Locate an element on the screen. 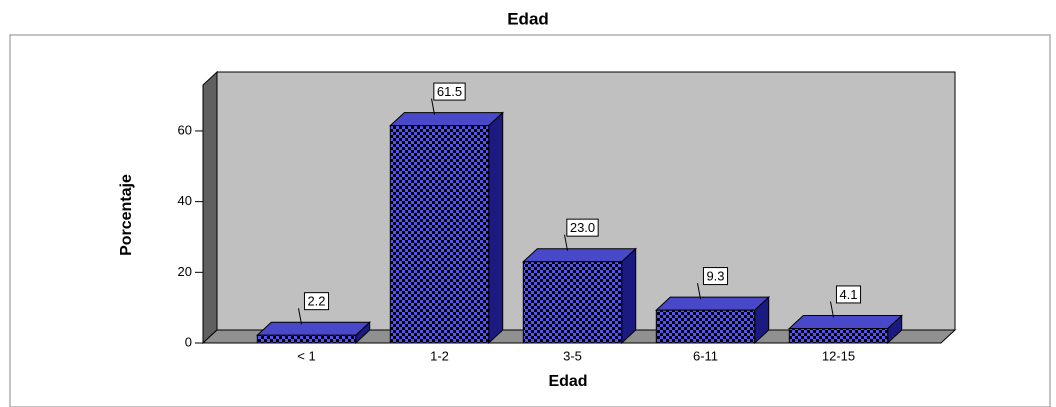 The width and height of the screenshot is (1056, 407). y-tick-label: 40 is located at coordinates (185, 200).